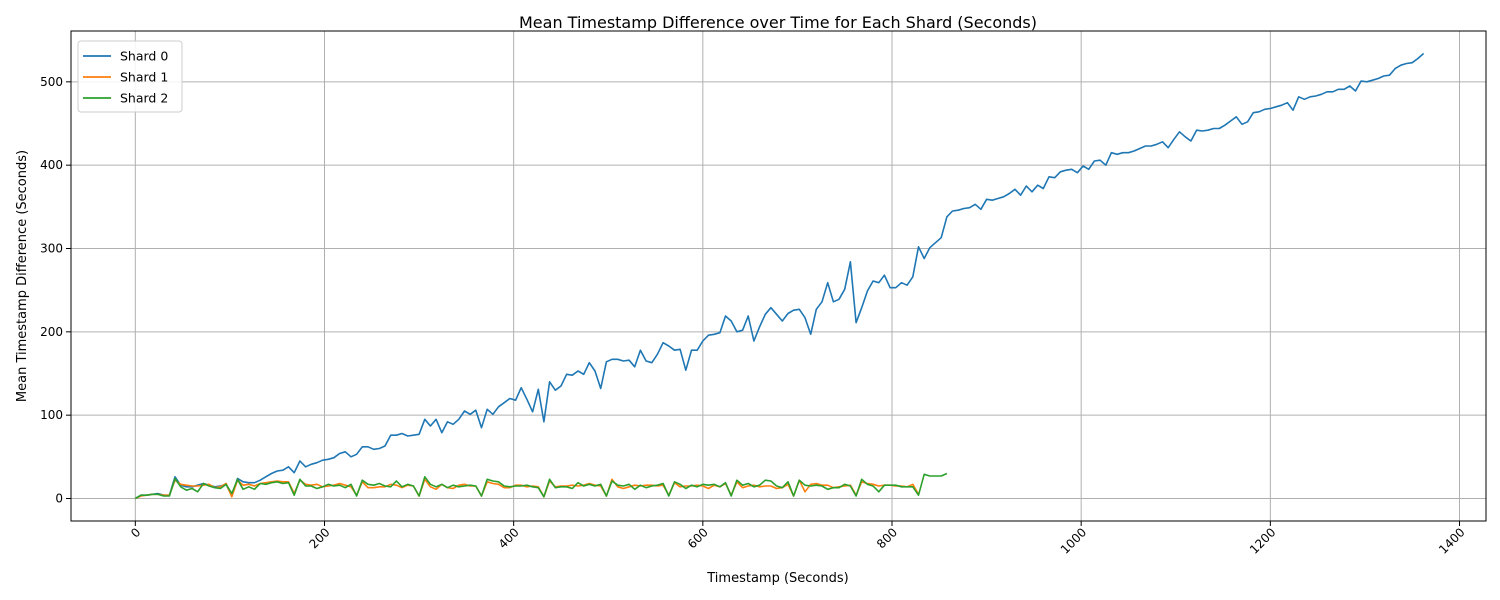  What do you see at coordinates (887, 538) in the screenshot?
I see `x-tick-label: 800` at bounding box center [887, 538].